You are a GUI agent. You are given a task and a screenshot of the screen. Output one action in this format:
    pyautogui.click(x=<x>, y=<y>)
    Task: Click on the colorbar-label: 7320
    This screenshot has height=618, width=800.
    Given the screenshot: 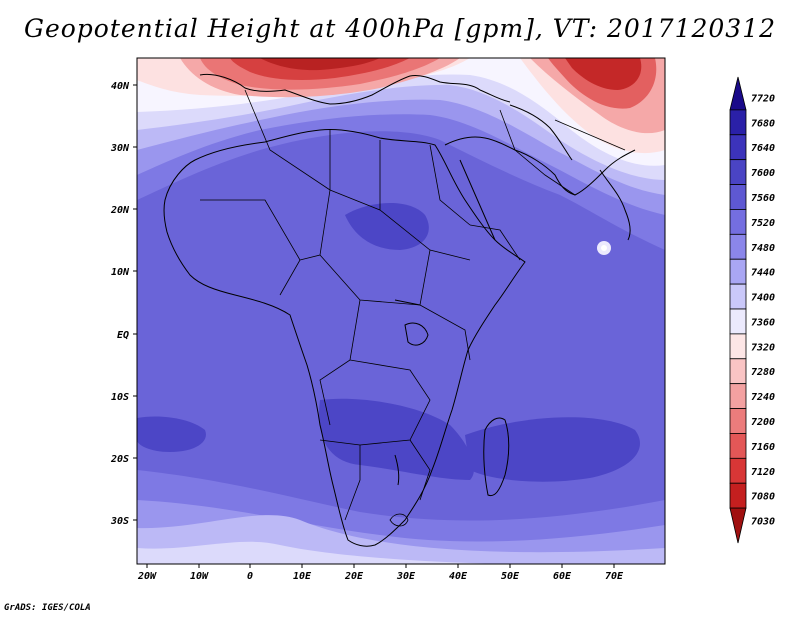 What is the action you would take?
    pyautogui.click(x=763, y=347)
    